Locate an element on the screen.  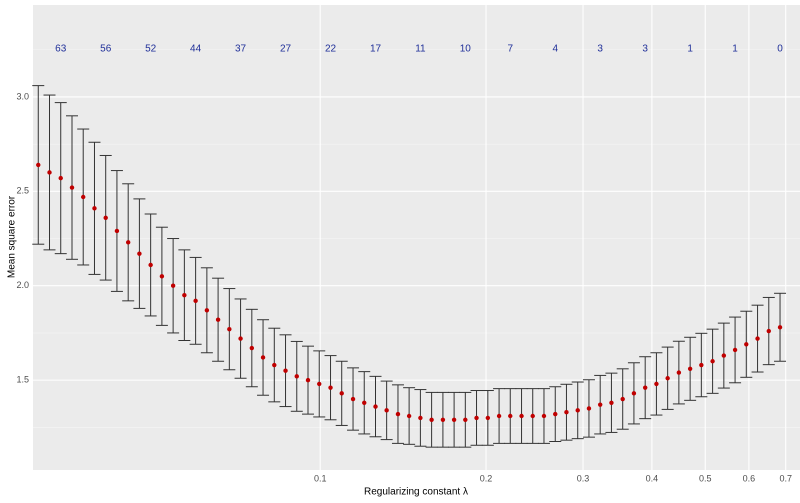
top-axis-label: 63 is located at coordinates (61, 49).